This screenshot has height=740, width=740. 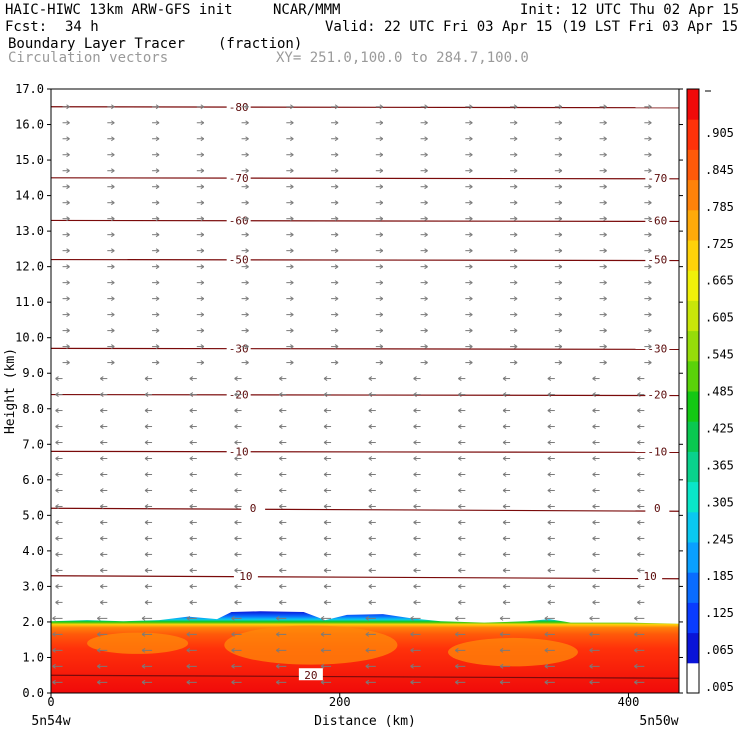 I want to click on colorbar-label: .425, so click(x=719, y=428).